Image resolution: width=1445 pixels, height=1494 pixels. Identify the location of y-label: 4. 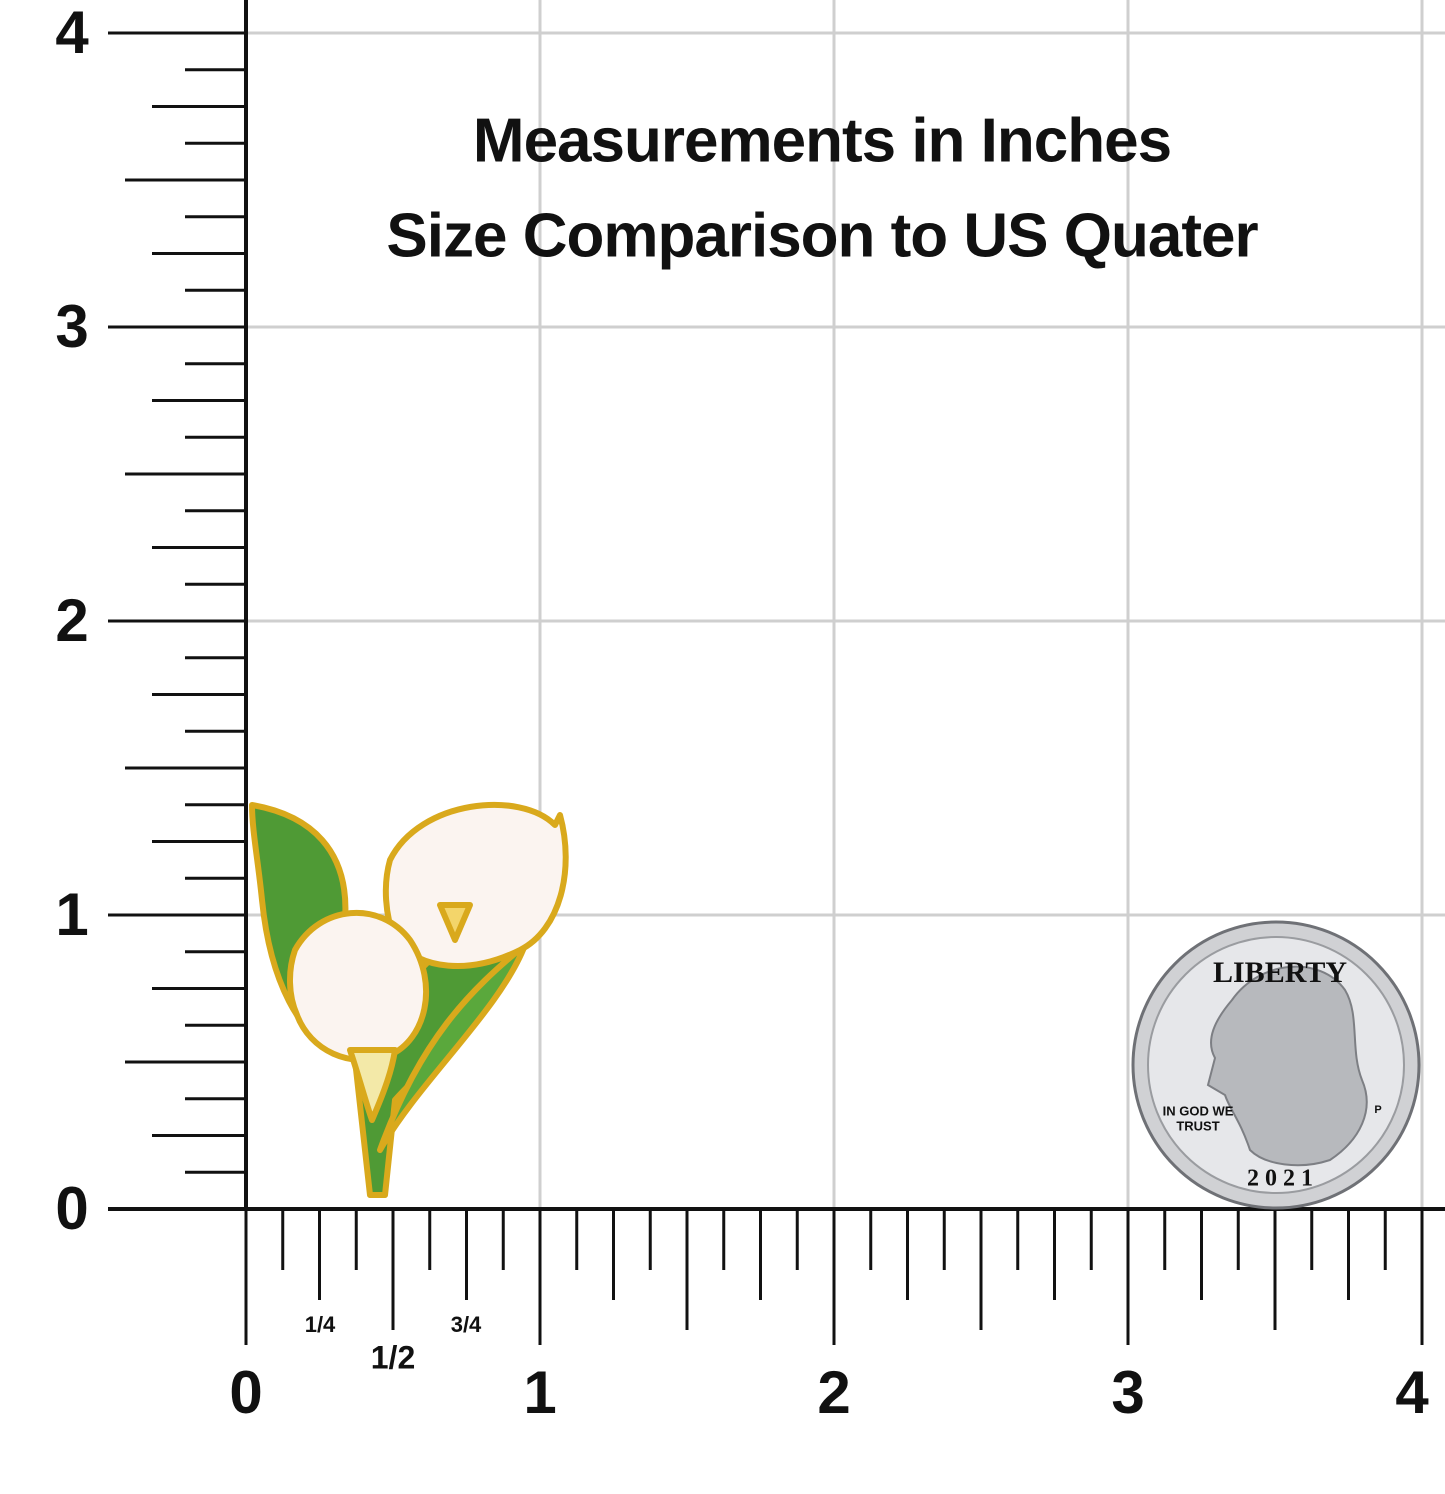
(72, 33).